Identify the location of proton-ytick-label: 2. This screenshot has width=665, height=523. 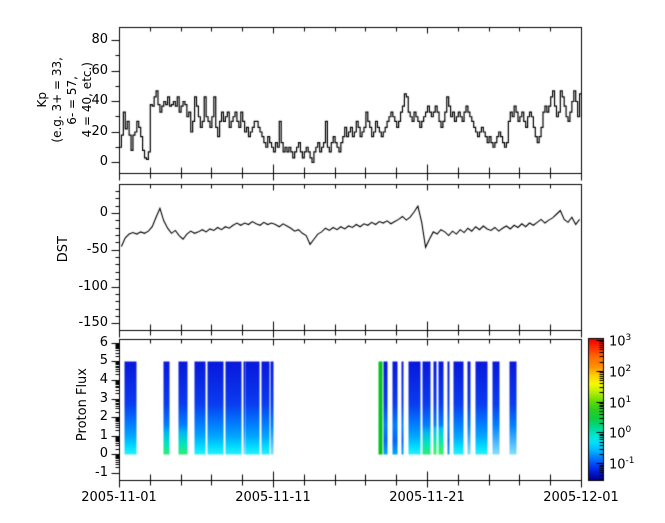
(103, 416).